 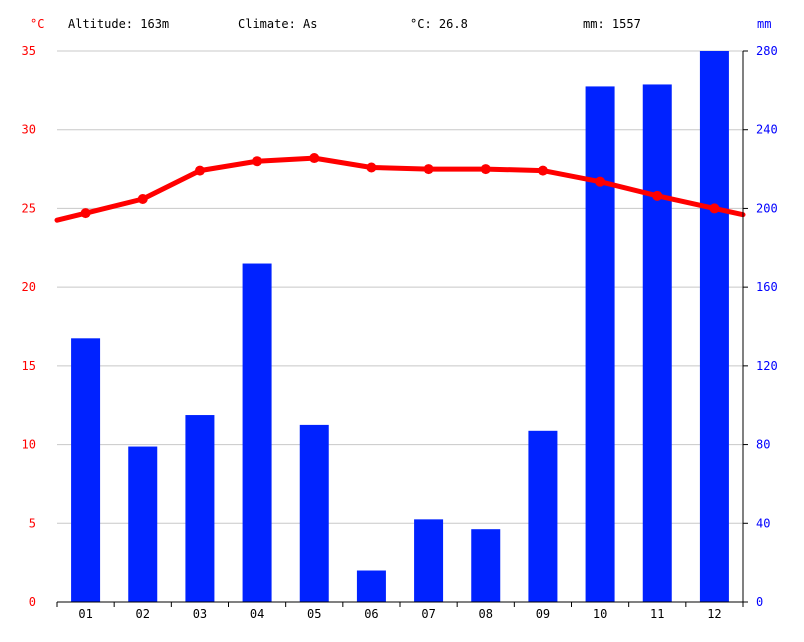 I want to click on left-tick-label: 10, so click(x=29, y=445).